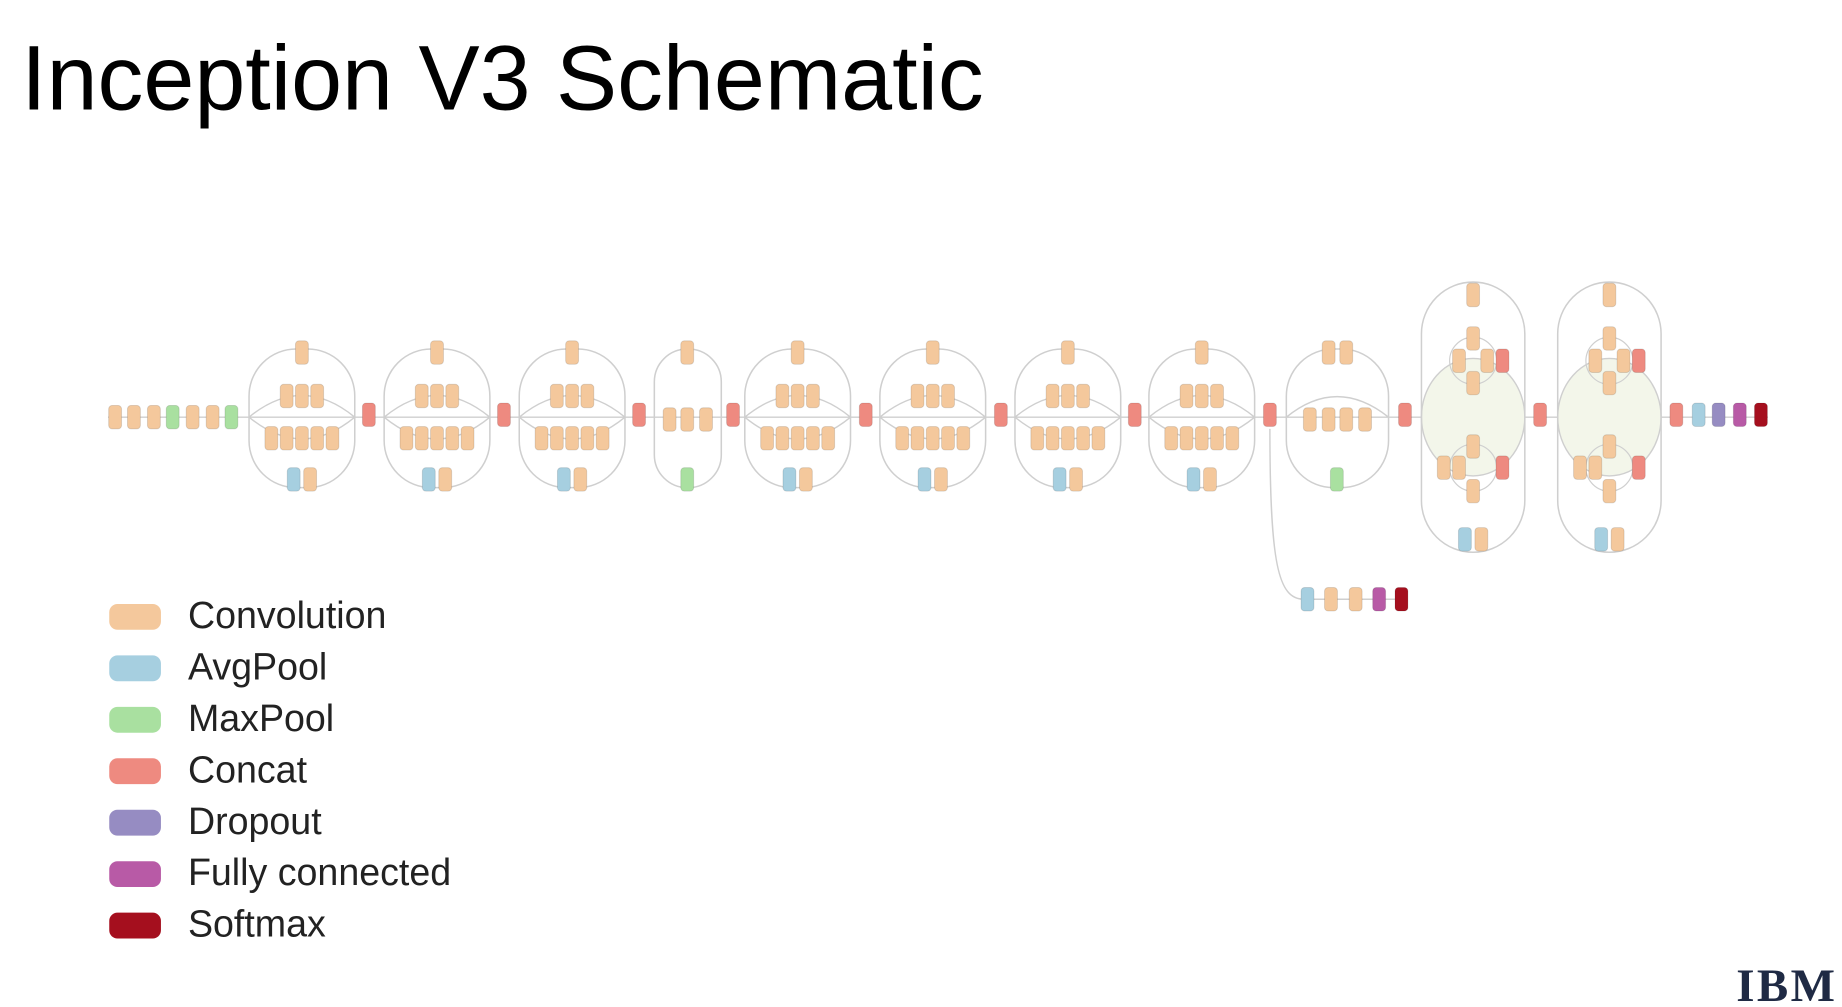  Describe the element at coordinates (248, 769) in the screenshot. I see `legend-label: Concat` at that location.